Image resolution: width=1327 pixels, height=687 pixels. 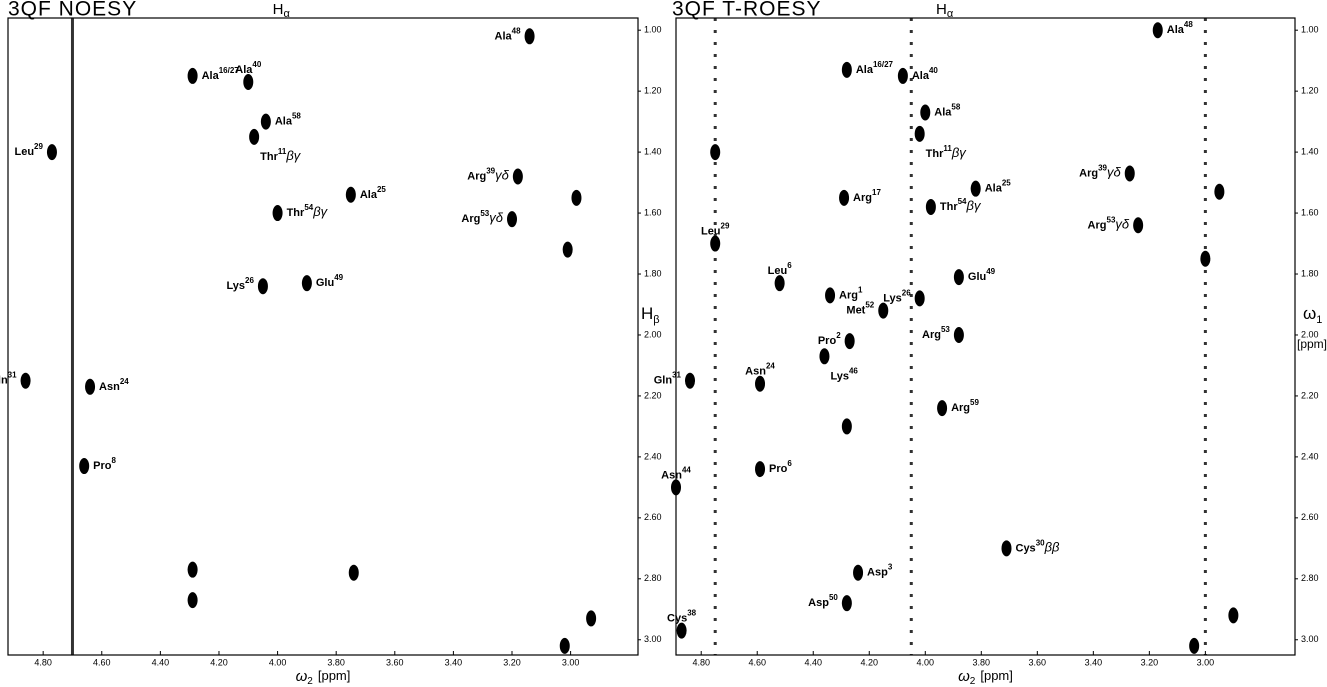 What do you see at coordinates (941, 9) in the screenshot?
I see `top-label-main: H` at bounding box center [941, 9].